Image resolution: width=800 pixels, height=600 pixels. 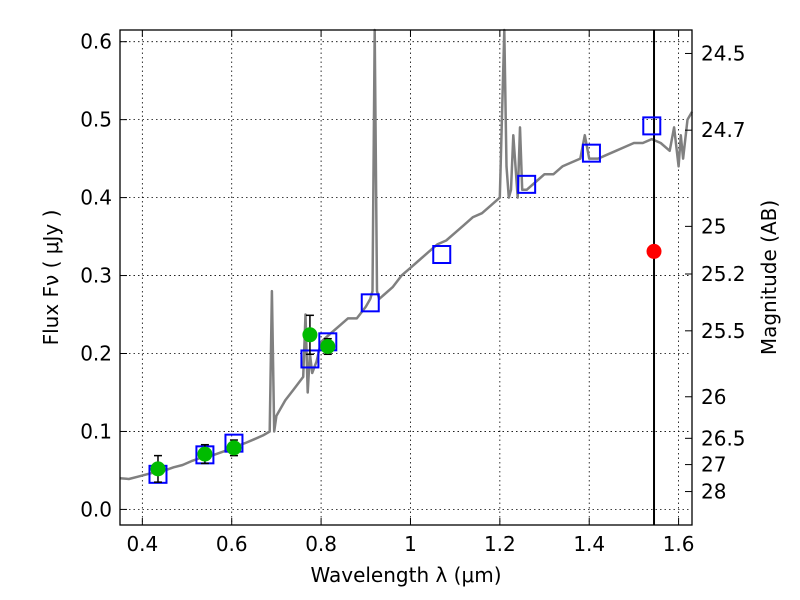 I want to click on right-tick-label: 25, so click(x=713, y=226).